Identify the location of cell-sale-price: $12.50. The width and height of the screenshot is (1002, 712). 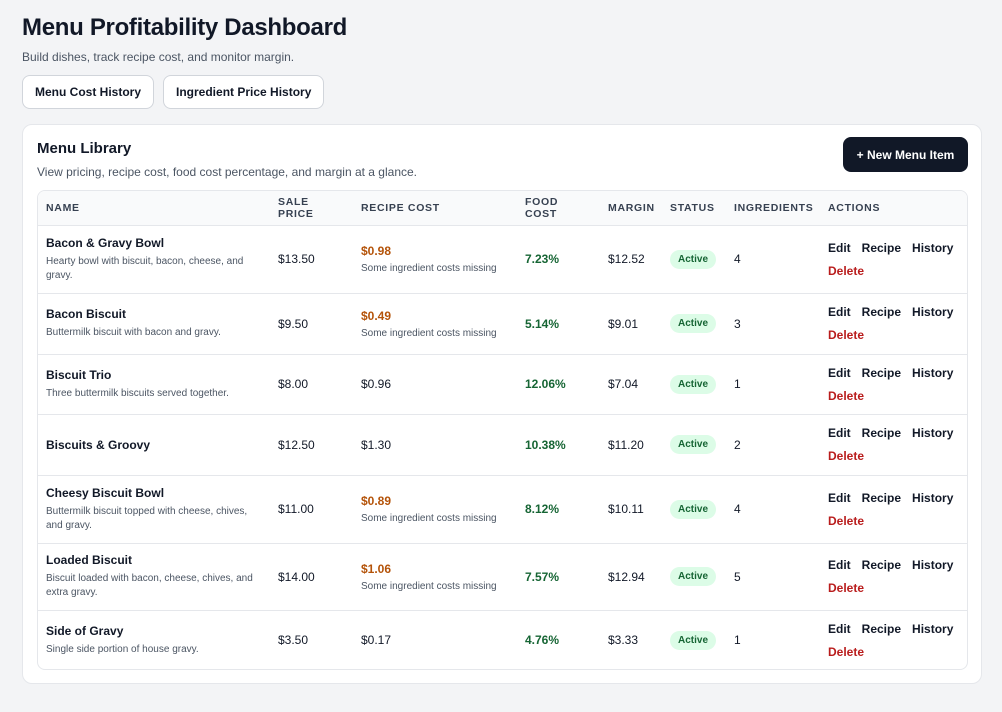
(311, 445).